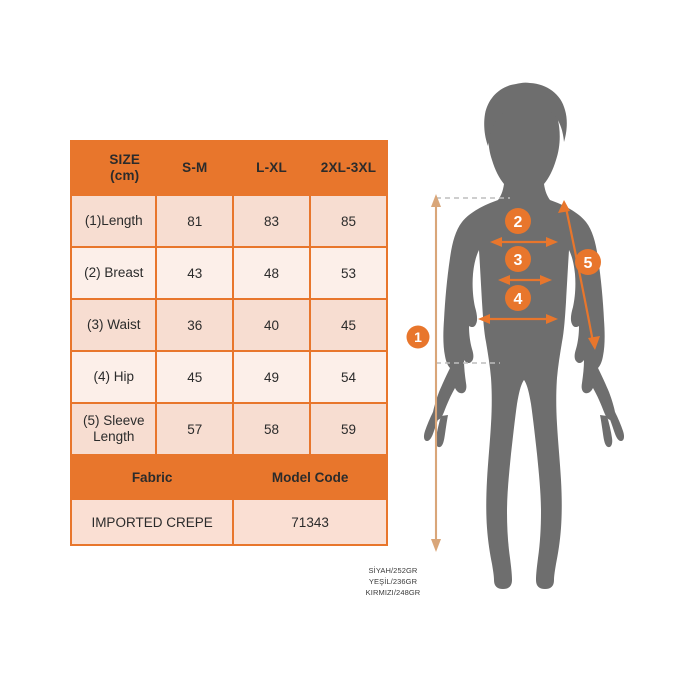 The height and width of the screenshot is (700, 700). I want to click on measurement-4-hip: 4, so click(518, 304).